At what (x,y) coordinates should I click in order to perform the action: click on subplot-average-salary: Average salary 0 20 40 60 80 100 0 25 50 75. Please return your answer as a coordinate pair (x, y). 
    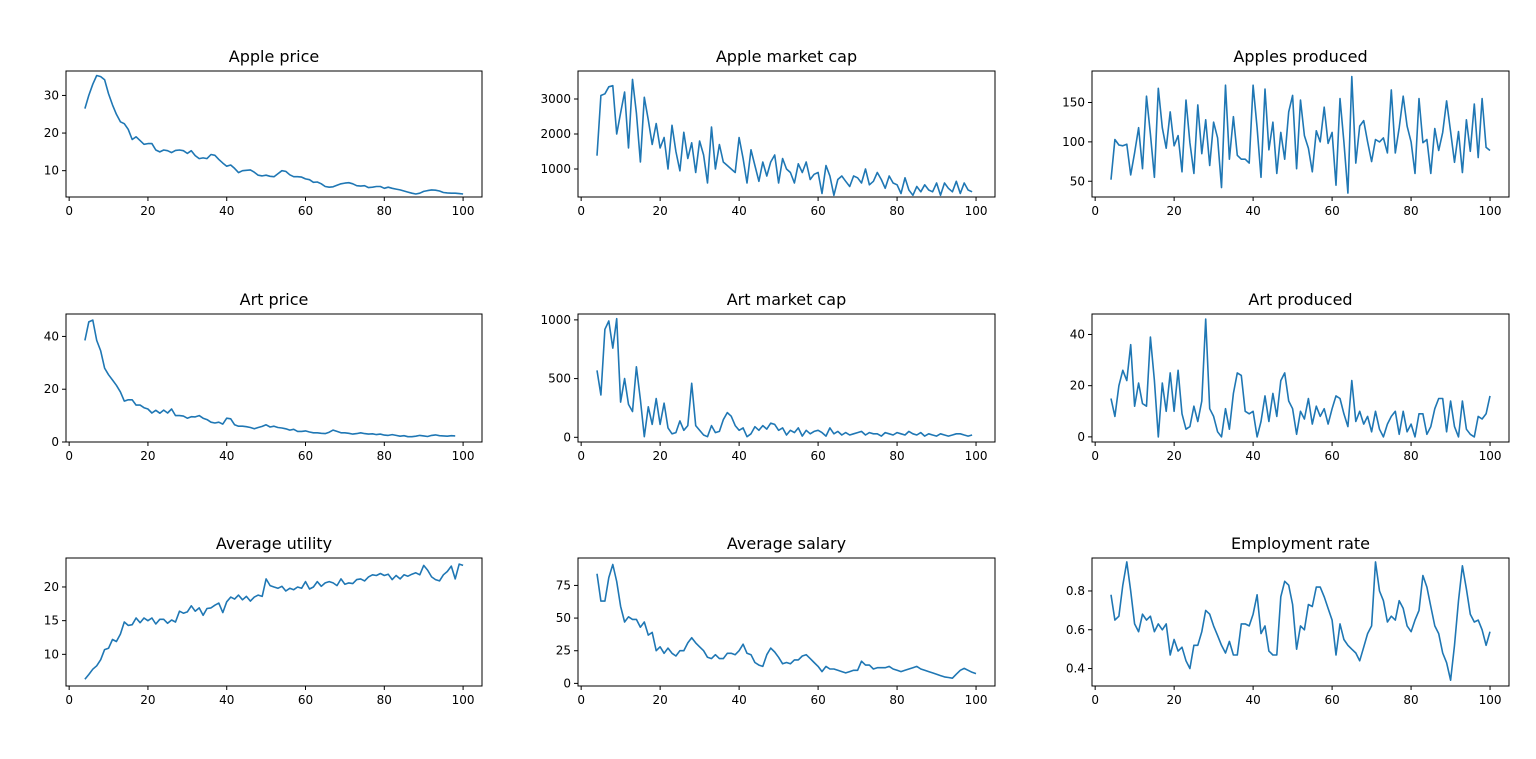
    Looking at the image, I should click on (776, 620).